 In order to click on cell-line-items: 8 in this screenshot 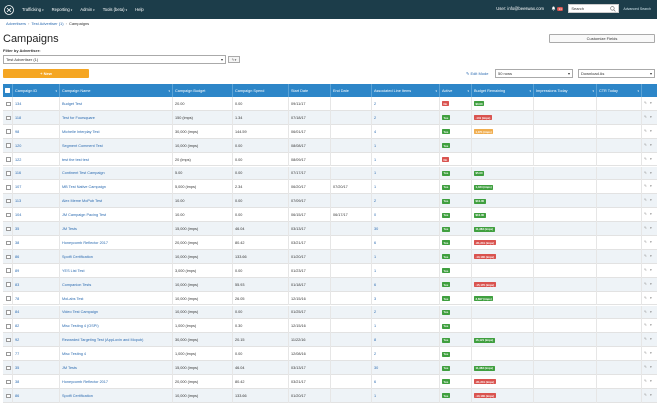, I will do `click(406, 340)`.